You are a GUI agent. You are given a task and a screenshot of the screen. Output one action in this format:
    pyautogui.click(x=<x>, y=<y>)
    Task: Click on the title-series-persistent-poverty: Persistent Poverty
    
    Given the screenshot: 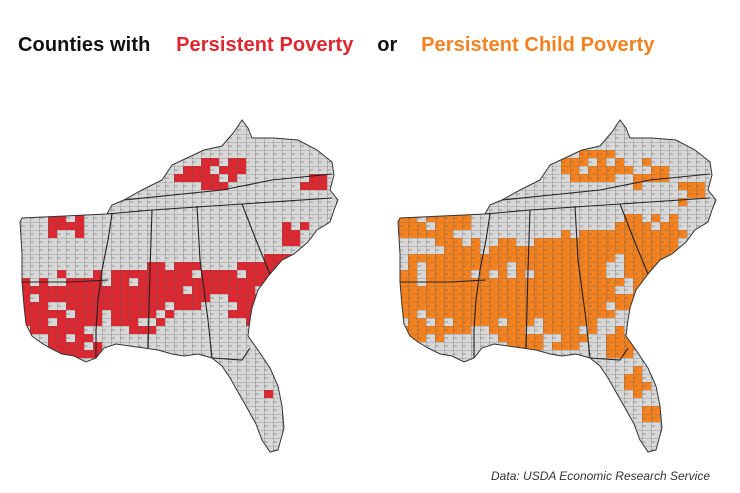 What is the action you would take?
    pyautogui.click(x=265, y=45)
    